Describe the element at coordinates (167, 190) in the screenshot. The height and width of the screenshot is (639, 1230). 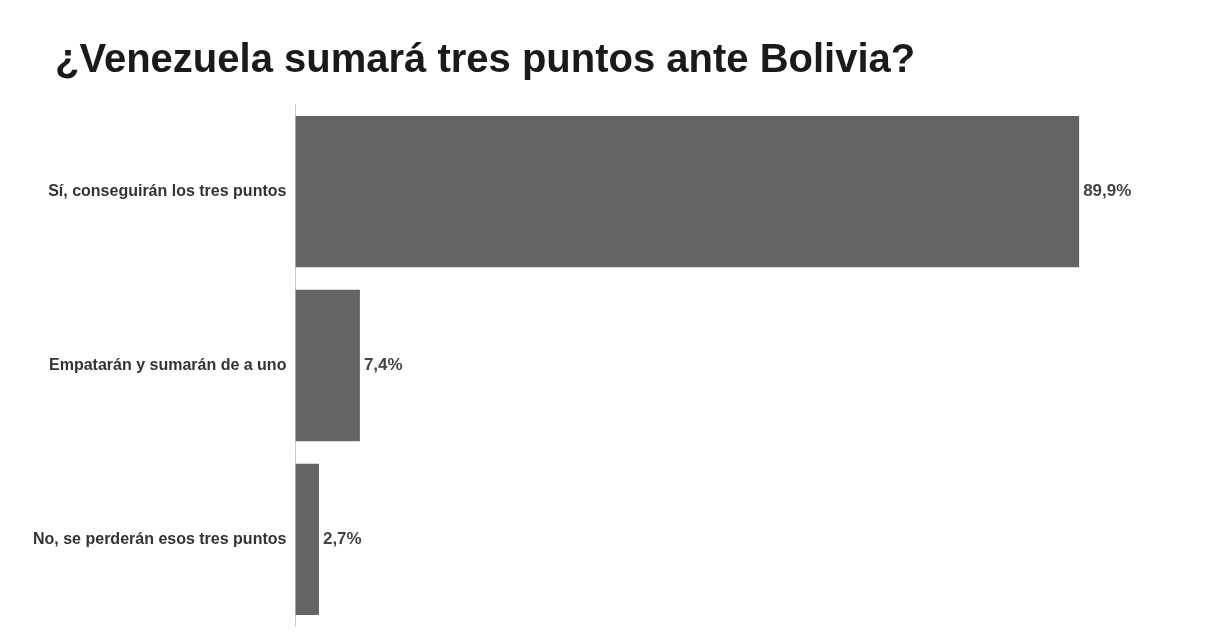
I see `y-tick-label: Sí, conseguirán los tres puntos` at that location.